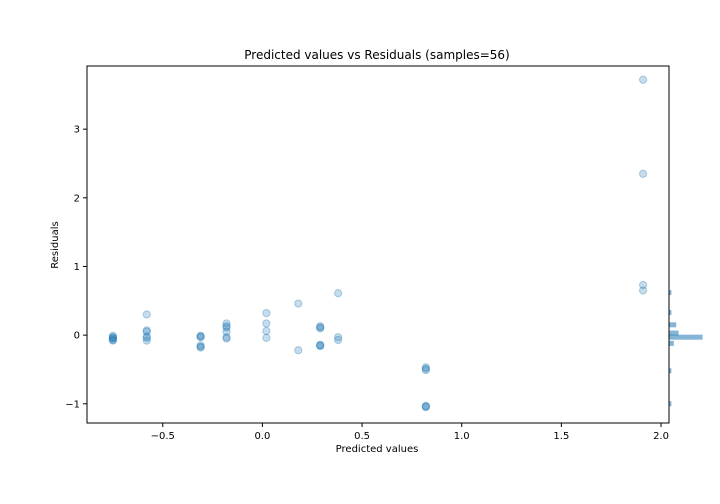  Describe the element at coordinates (462, 436) in the screenshot. I see `x-tick-label: 1.0` at that location.